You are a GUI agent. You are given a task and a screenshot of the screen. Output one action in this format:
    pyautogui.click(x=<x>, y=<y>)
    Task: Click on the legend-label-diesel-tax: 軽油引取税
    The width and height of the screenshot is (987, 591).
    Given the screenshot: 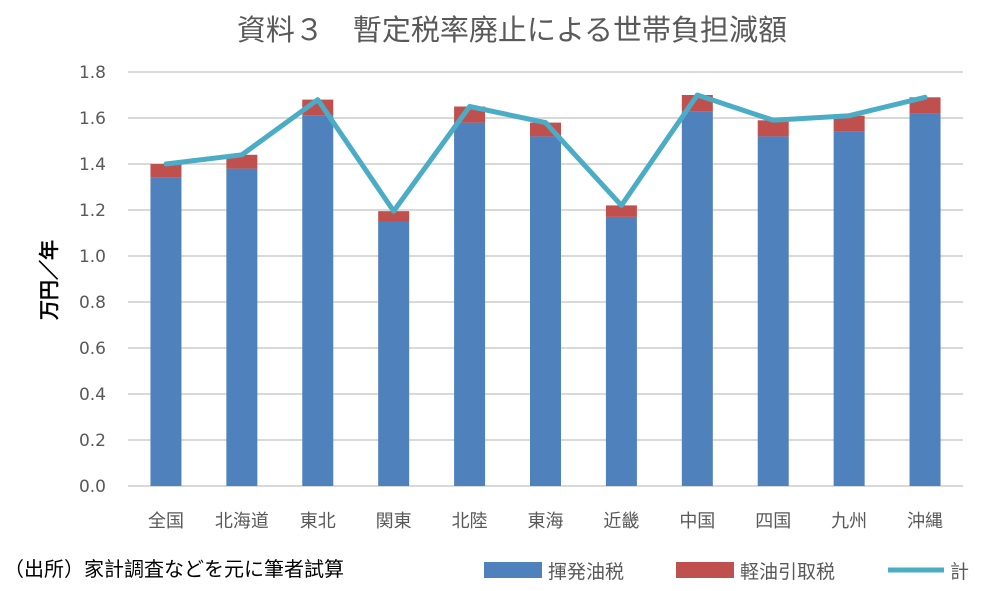 What is the action you would take?
    pyautogui.click(x=787, y=572)
    